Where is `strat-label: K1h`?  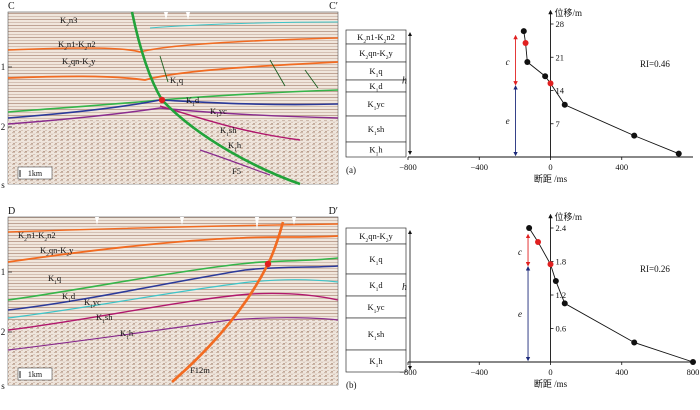 strat-label: K1h is located at coordinates (376, 151).